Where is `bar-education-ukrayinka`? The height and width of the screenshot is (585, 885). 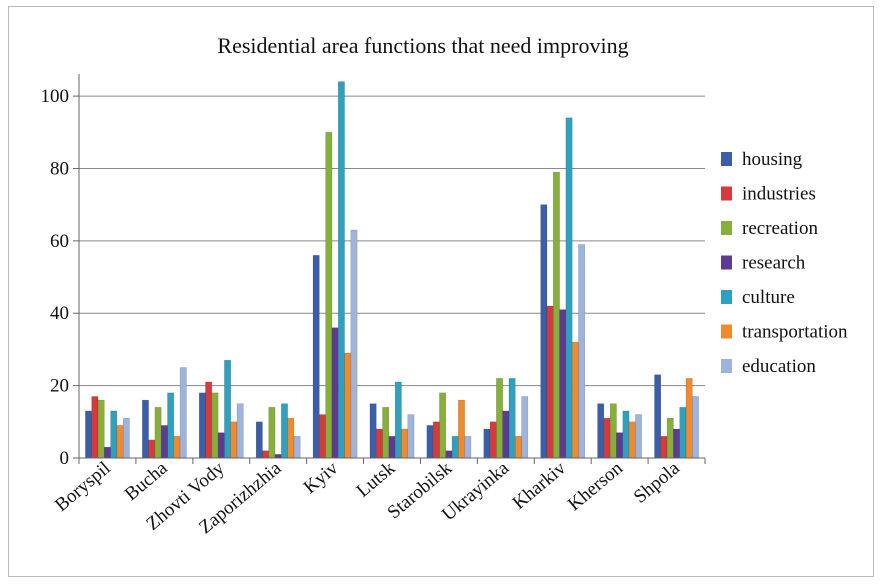
bar-education-ukrayinka is located at coordinates (525, 427).